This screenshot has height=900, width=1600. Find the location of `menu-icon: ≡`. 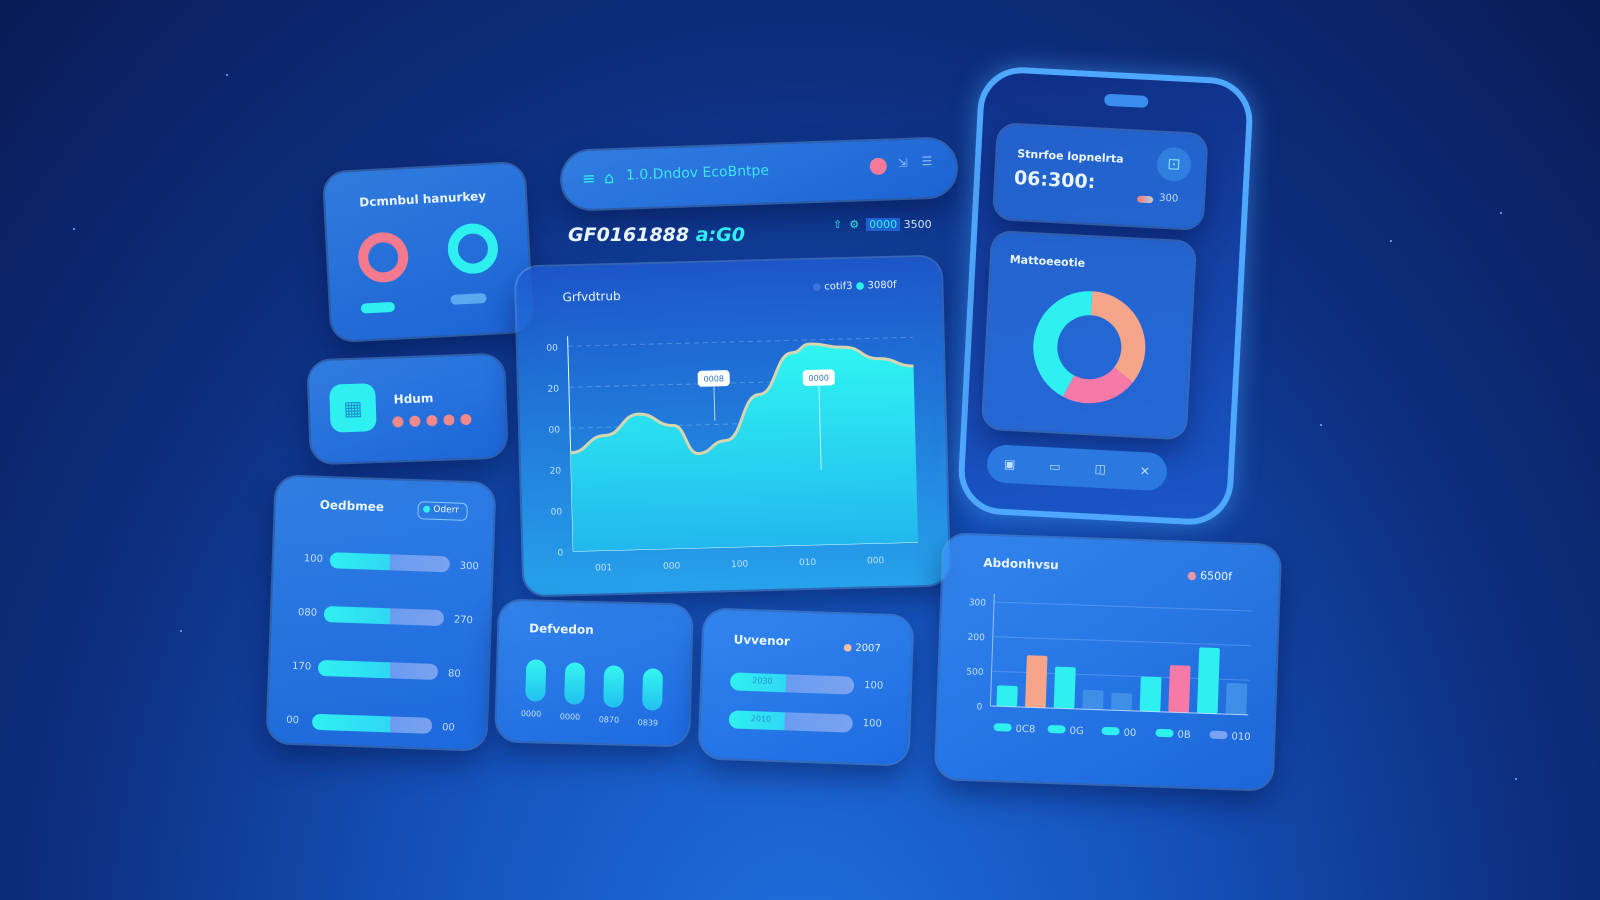

menu-icon: ≡ is located at coordinates (588, 178).